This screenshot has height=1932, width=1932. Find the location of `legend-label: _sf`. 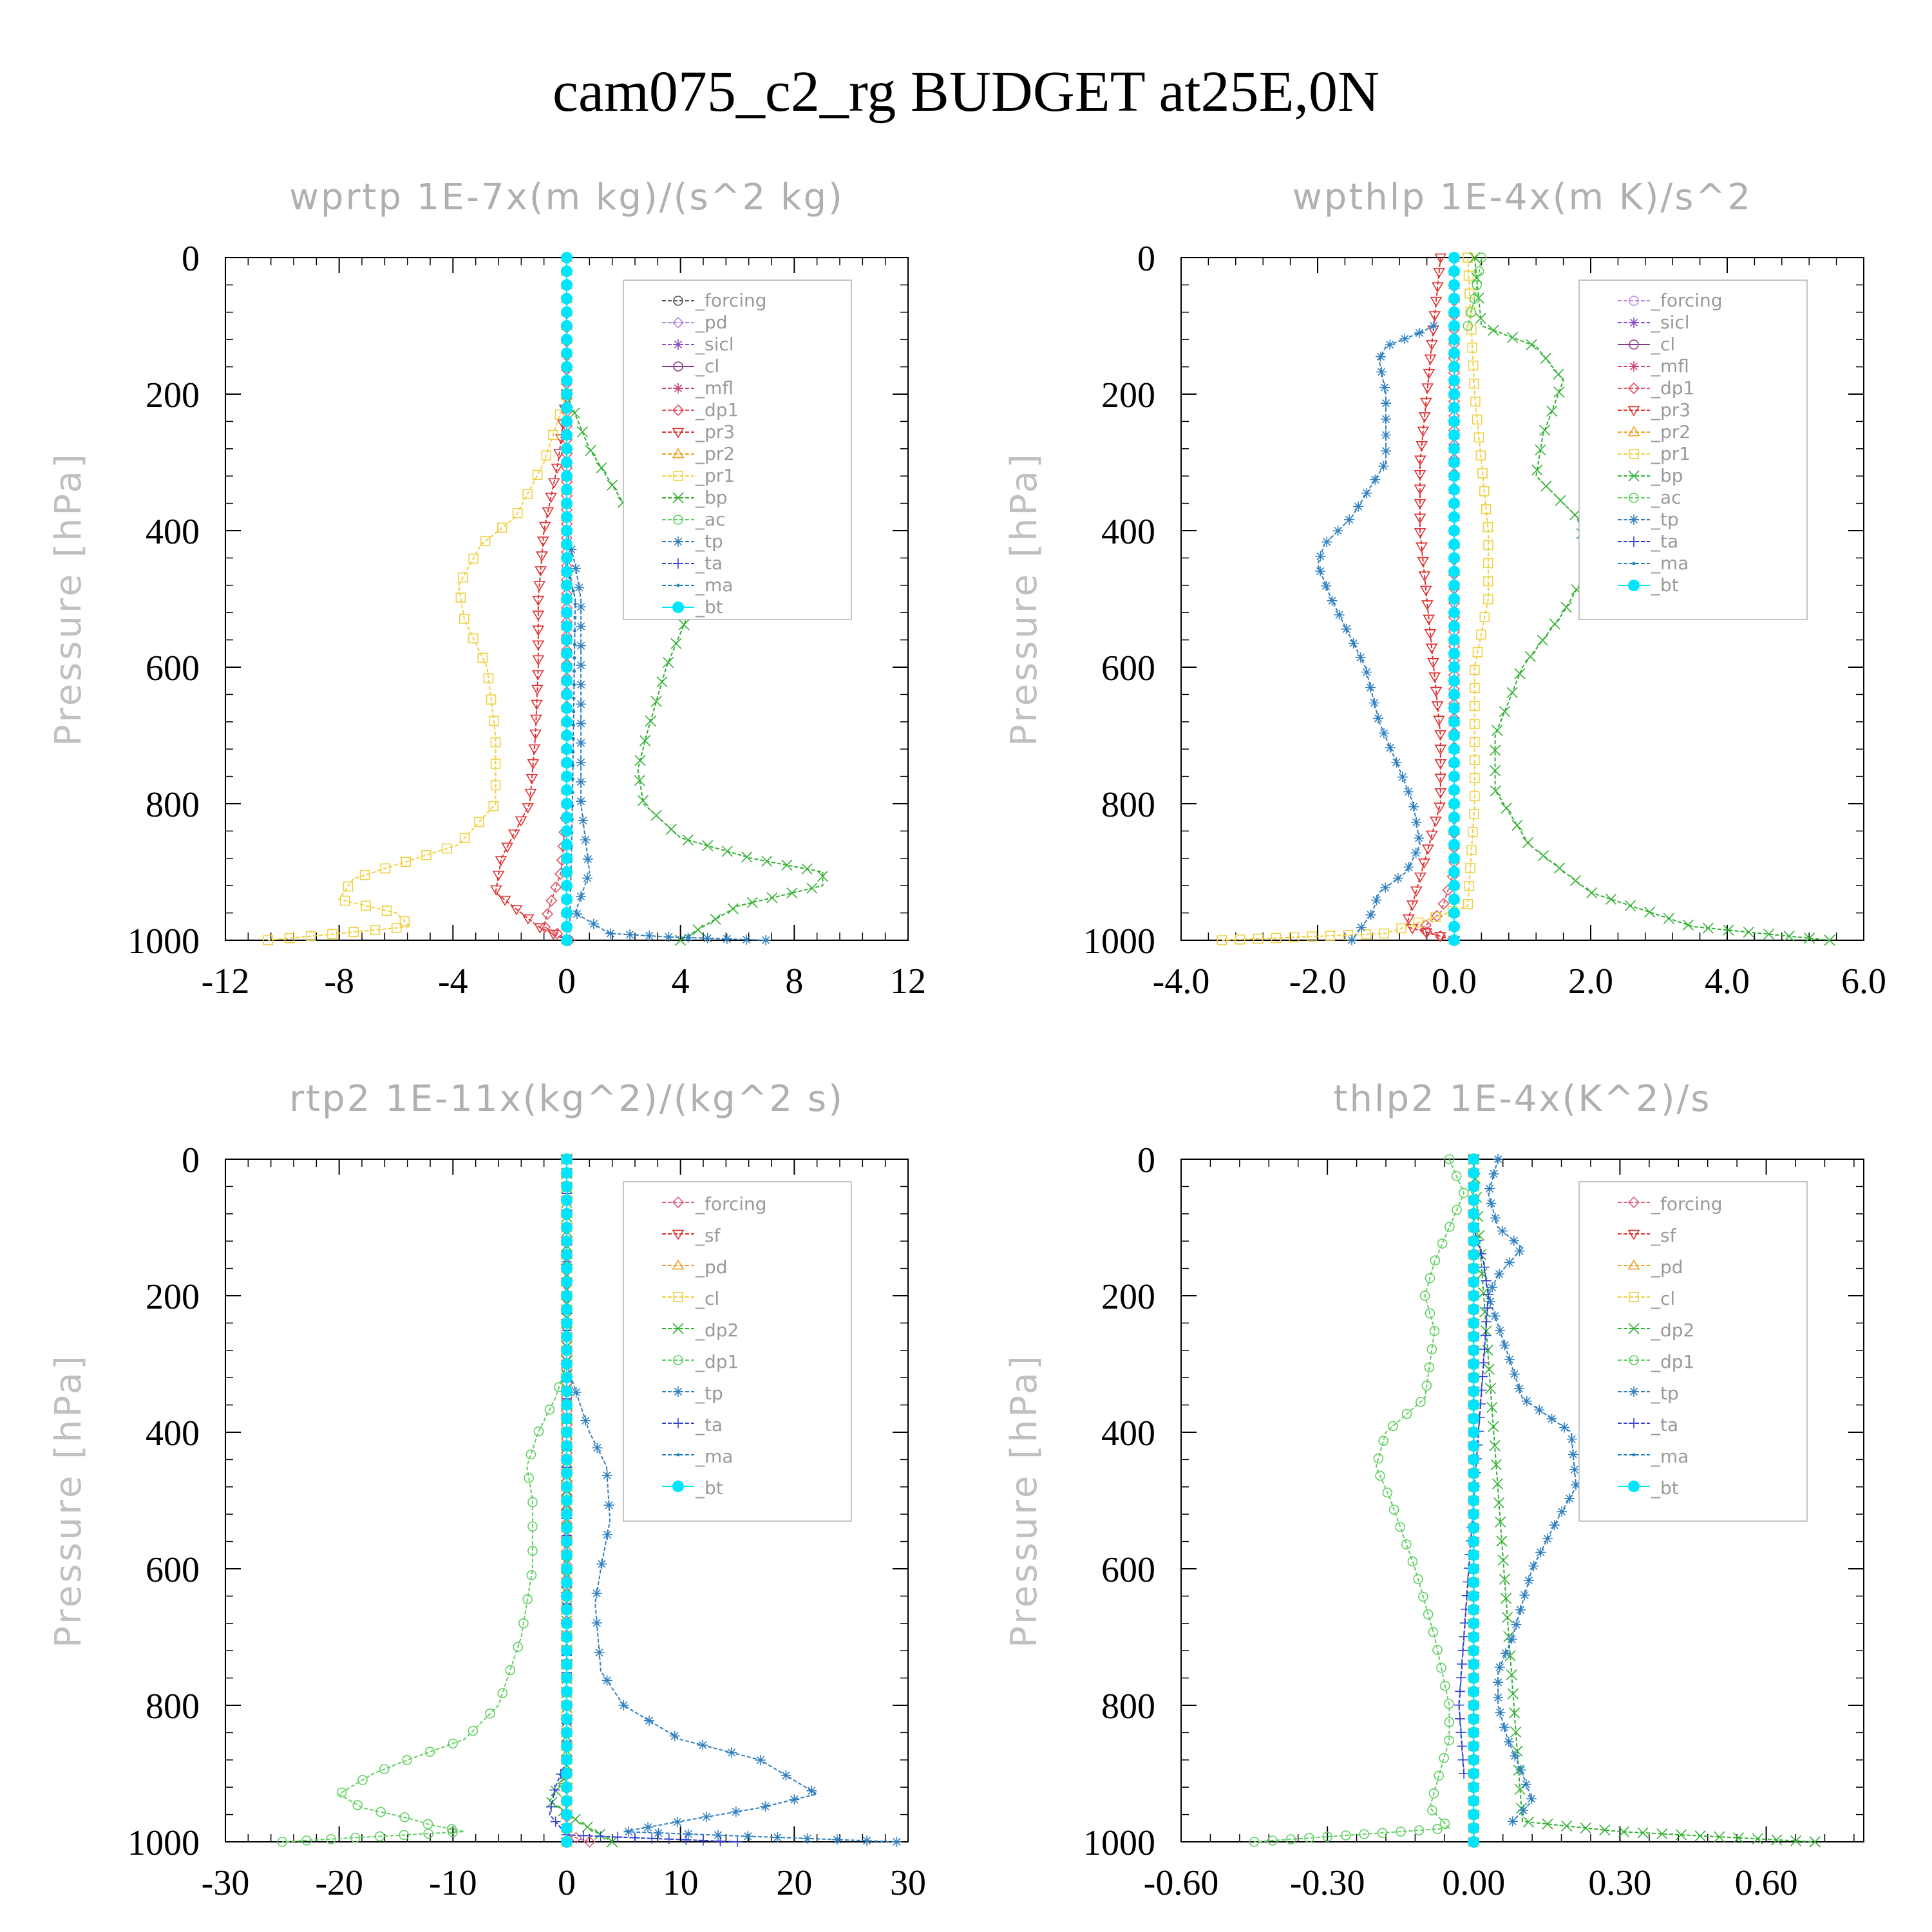

legend-label: _sf is located at coordinates (708, 1235).